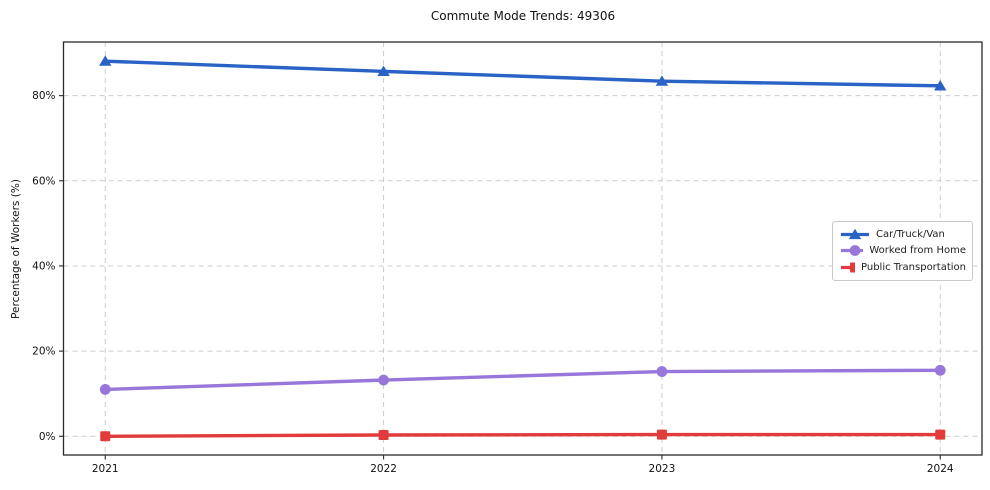 This screenshot has width=990, height=490. I want to click on series-line-car-truck-van, so click(522, 73).